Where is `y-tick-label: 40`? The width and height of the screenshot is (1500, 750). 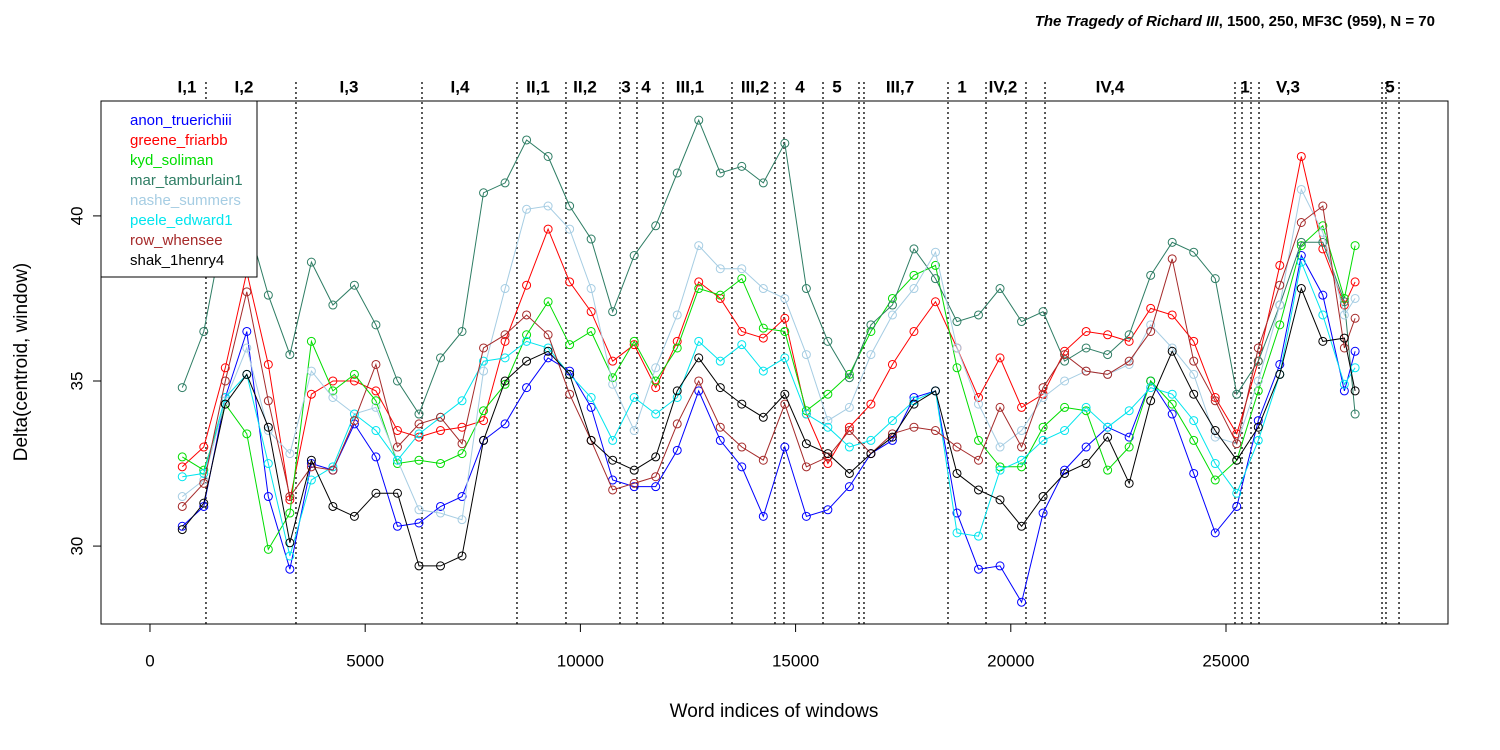
y-tick-label: 40 is located at coordinates (76, 215).